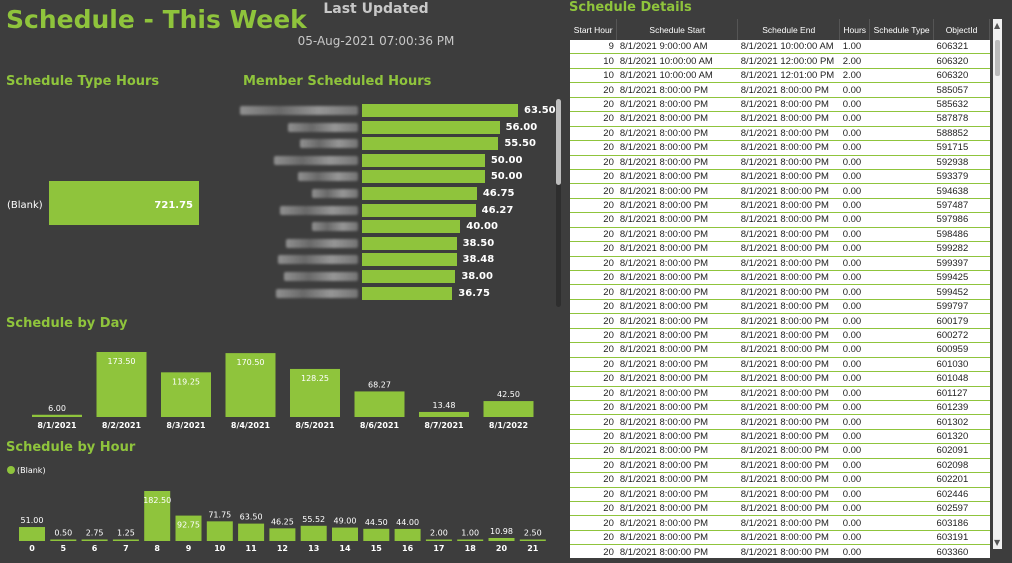 This screenshot has width=1012, height=563. I want to click on legend-label: (Blank), so click(31, 470).